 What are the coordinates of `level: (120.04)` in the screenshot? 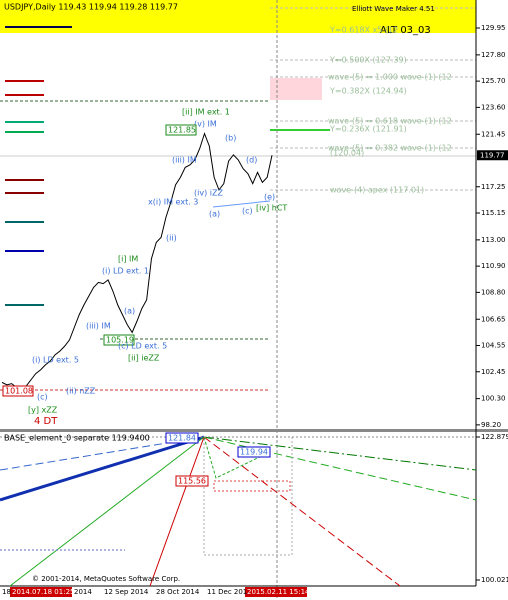 It's located at (347, 153).